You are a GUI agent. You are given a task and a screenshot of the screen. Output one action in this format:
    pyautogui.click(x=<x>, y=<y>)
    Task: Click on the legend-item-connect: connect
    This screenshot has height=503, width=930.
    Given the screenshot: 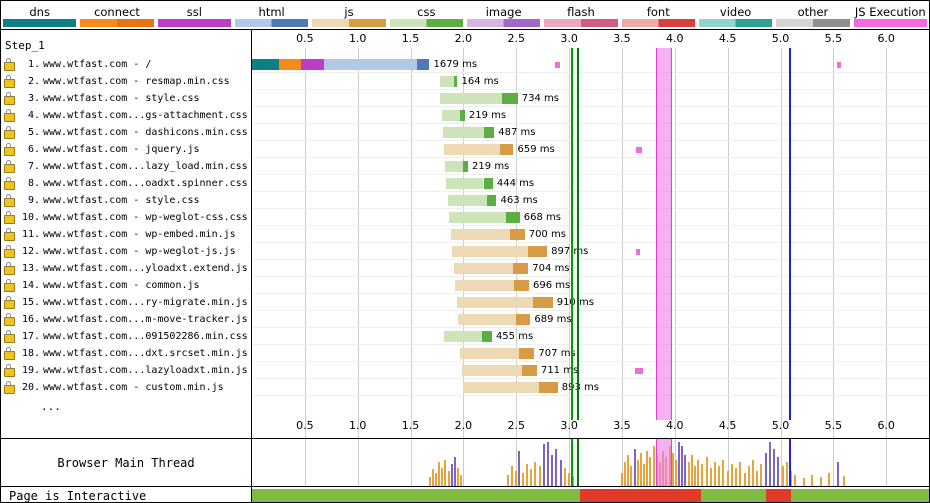 What is the action you would take?
    pyautogui.click(x=116, y=15)
    